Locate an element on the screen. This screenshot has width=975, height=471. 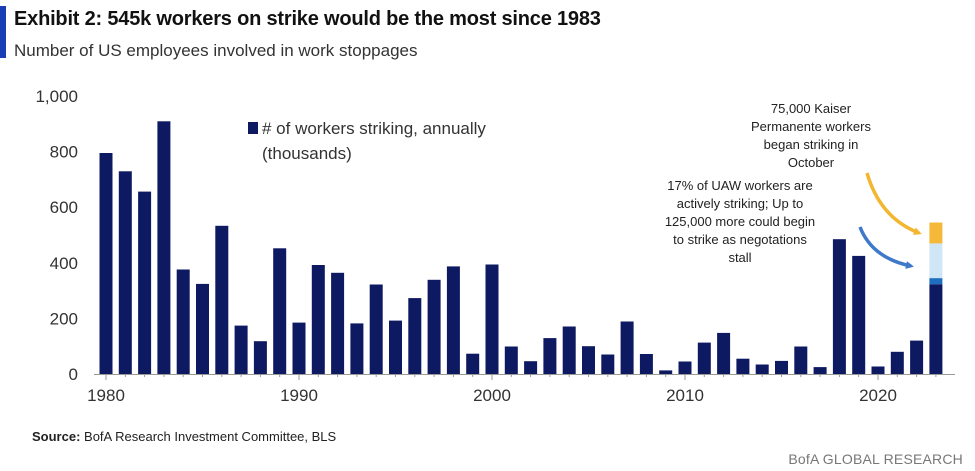
bar-2014 is located at coordinates (762, 369).